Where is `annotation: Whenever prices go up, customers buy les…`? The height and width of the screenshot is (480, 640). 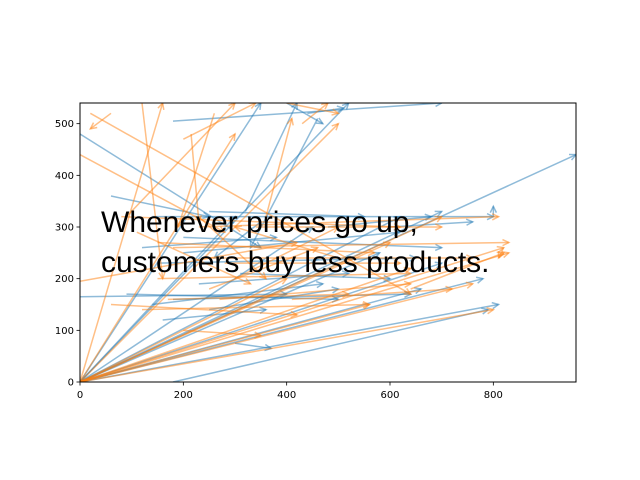 annotation: Whenever prices go up, customers buy les… is located at coordinates (295, 242).